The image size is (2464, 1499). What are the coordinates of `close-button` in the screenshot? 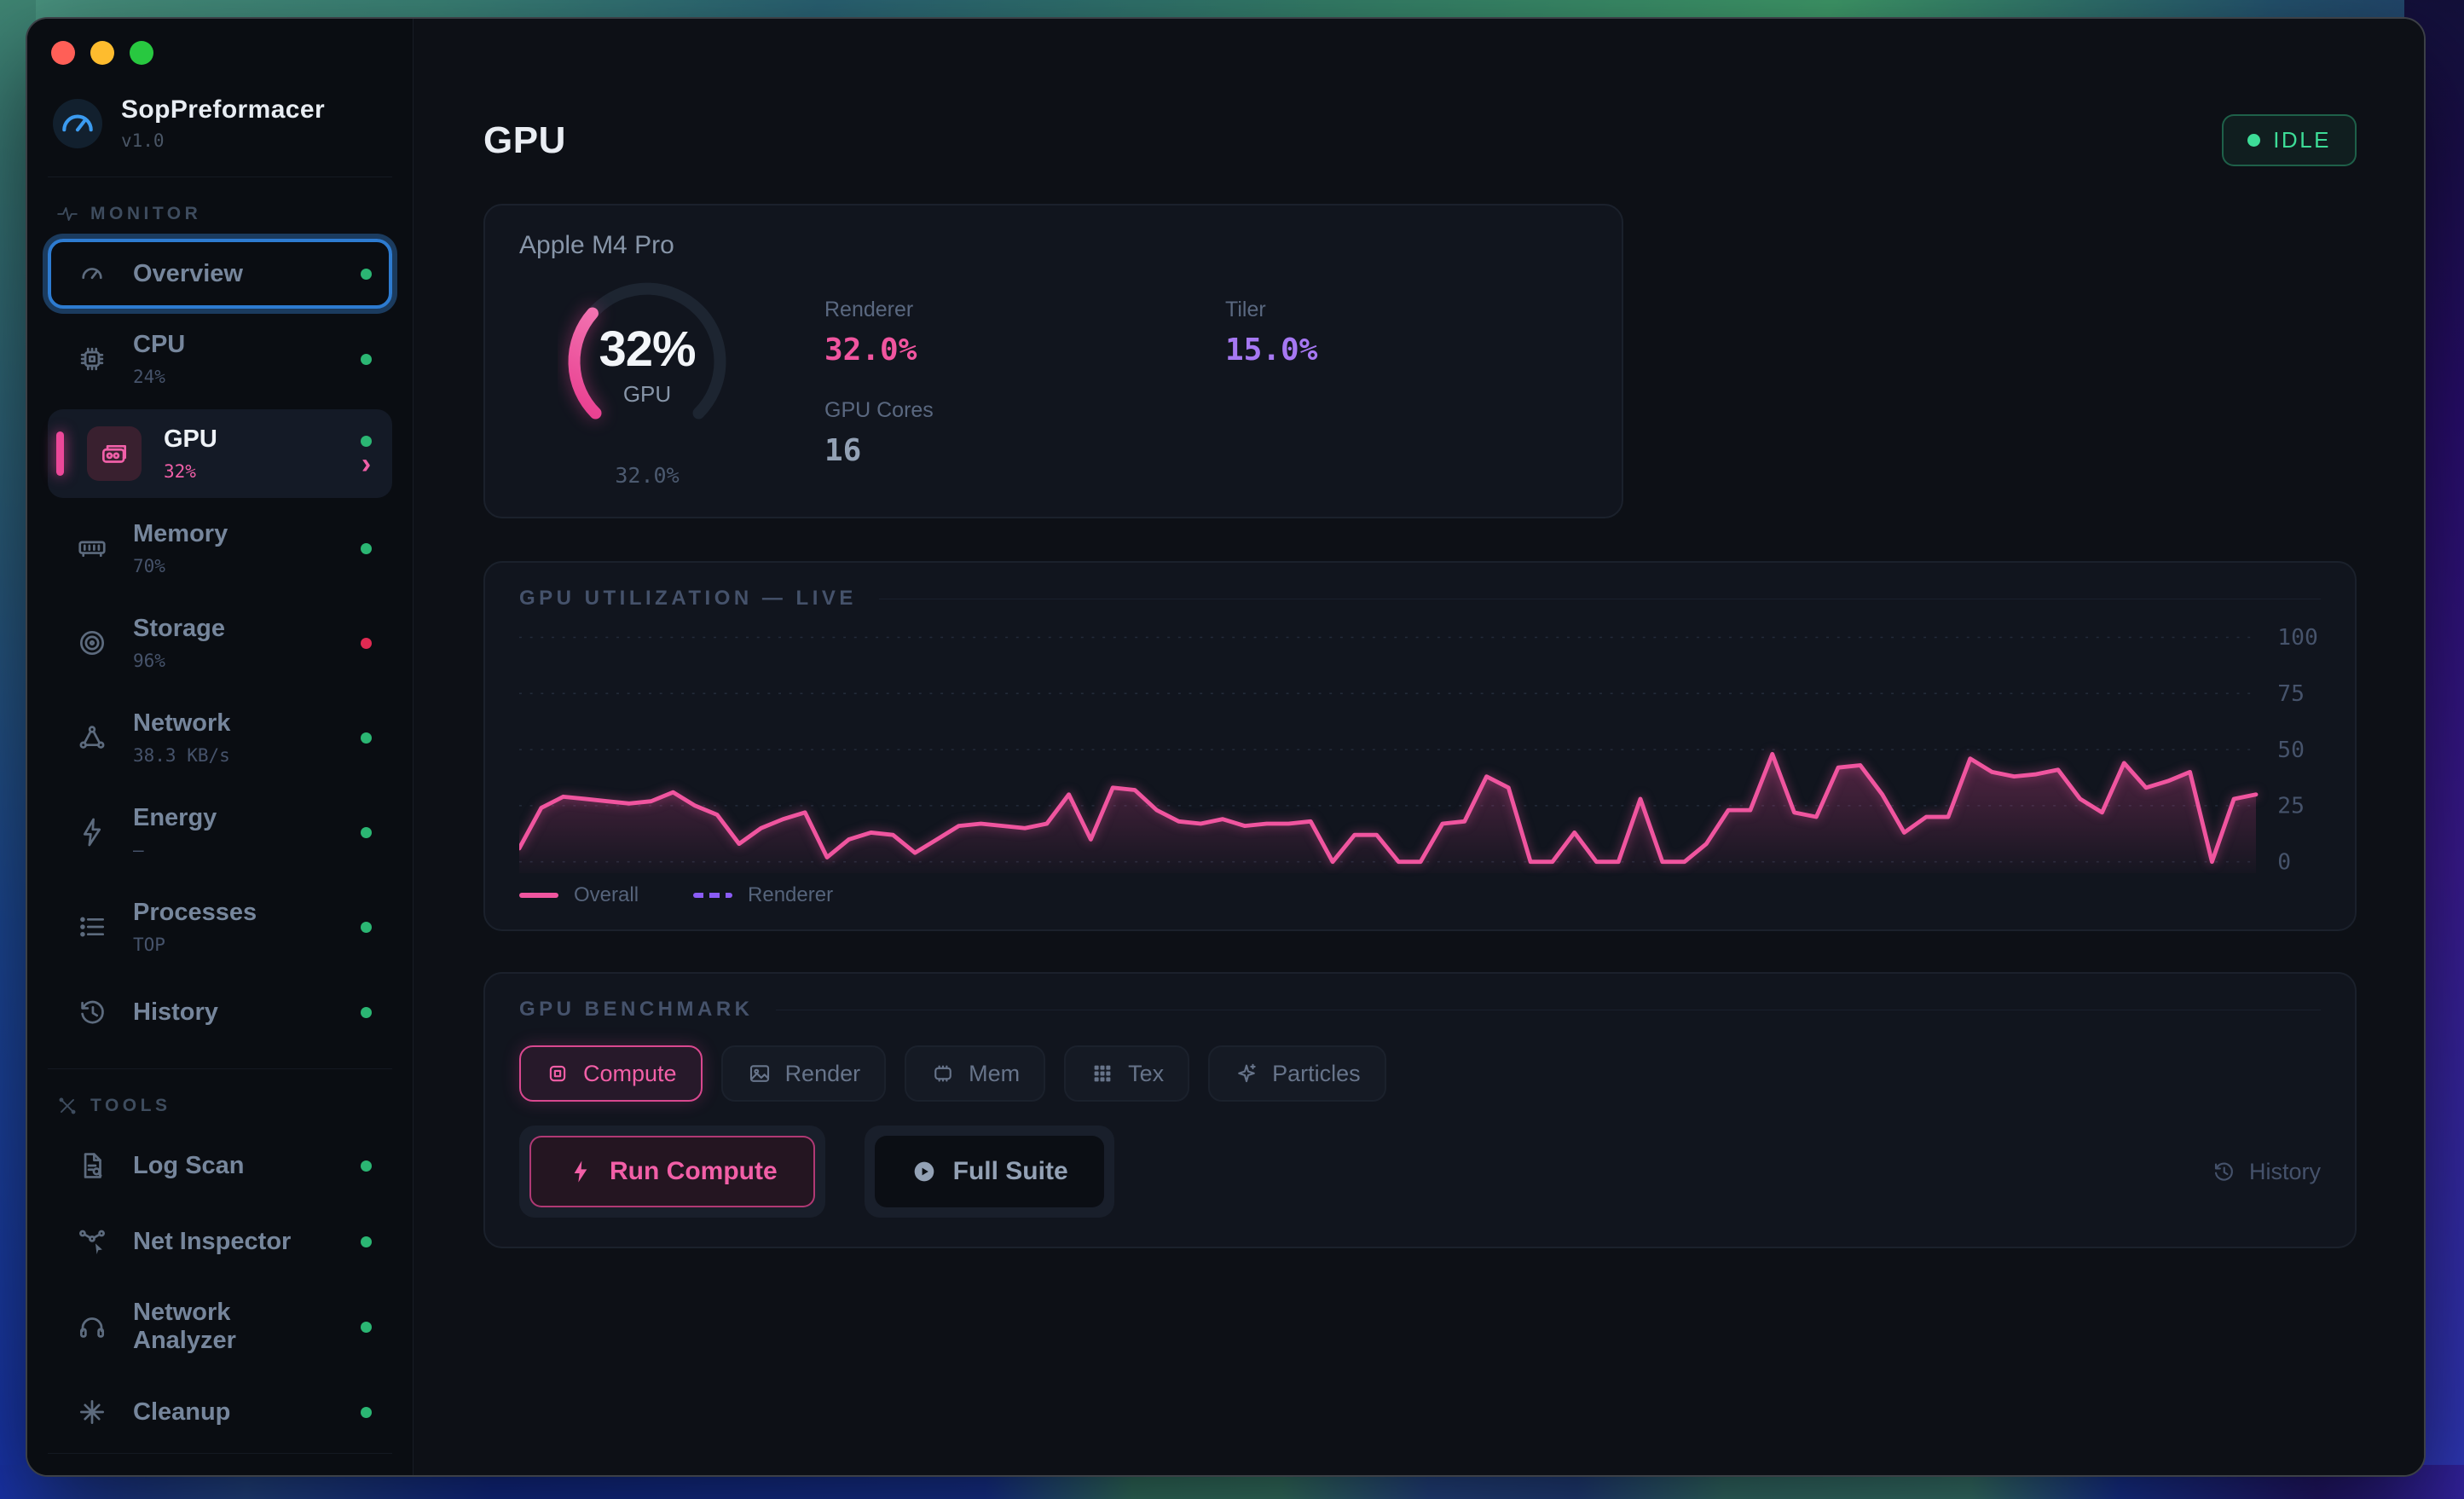 It's located at (63, 53).